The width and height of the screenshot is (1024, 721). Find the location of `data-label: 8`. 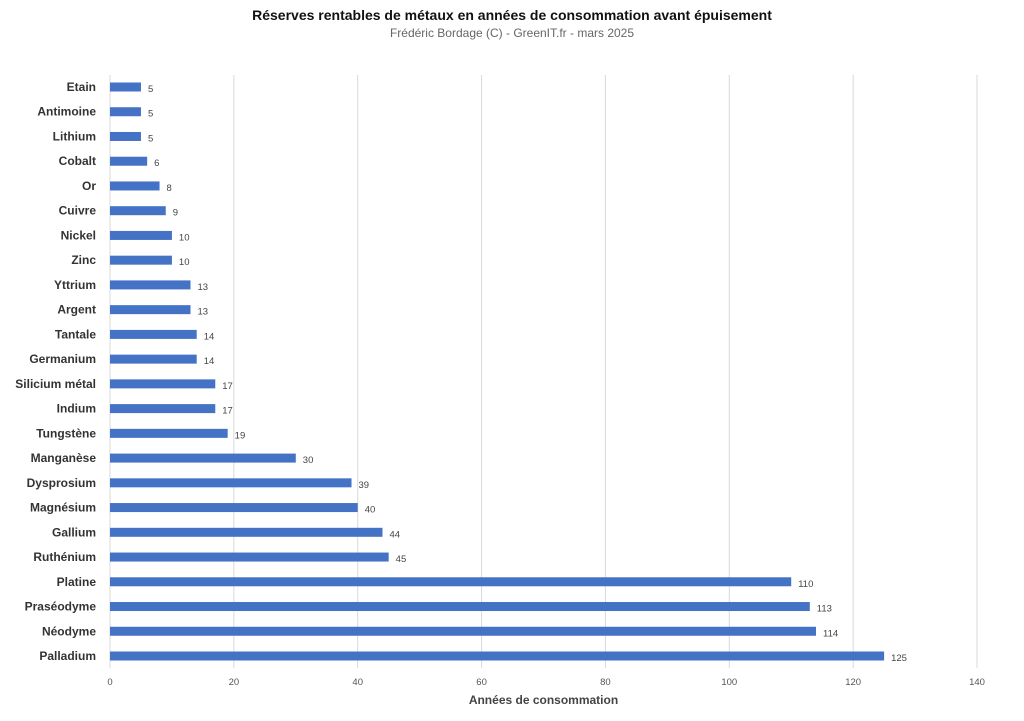

data-label: 8 is located at coordinates (169, 188).